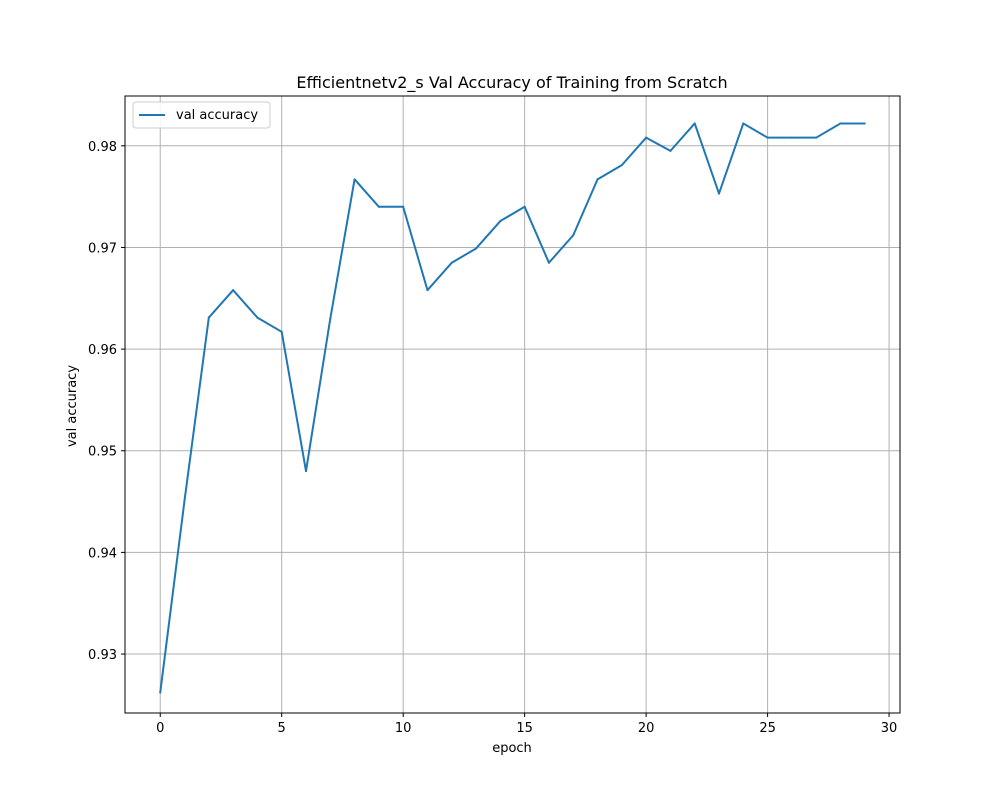 This screenshot has width=1000, height=800. What do you see at coordinates (889, 728) in the screenshot?
I see `x-tick-label: 30` at bounding box center [889, 728].